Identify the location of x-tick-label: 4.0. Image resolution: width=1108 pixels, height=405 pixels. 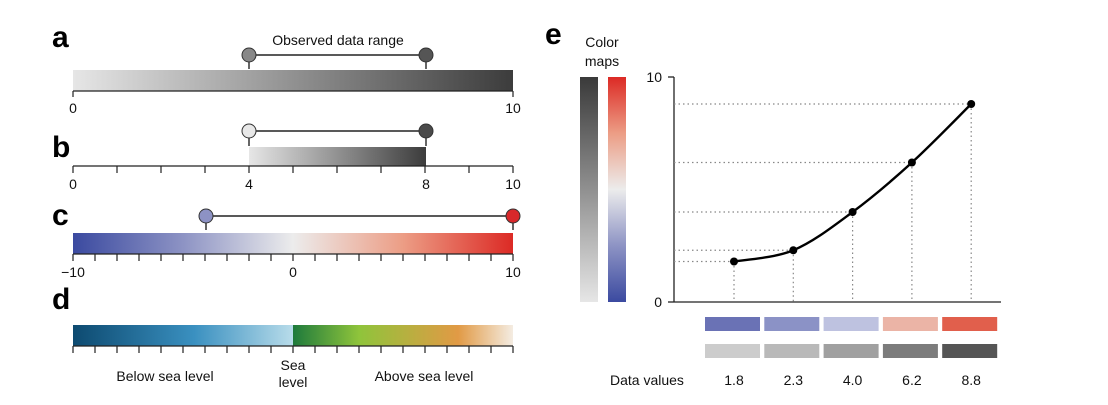
(853, 380).